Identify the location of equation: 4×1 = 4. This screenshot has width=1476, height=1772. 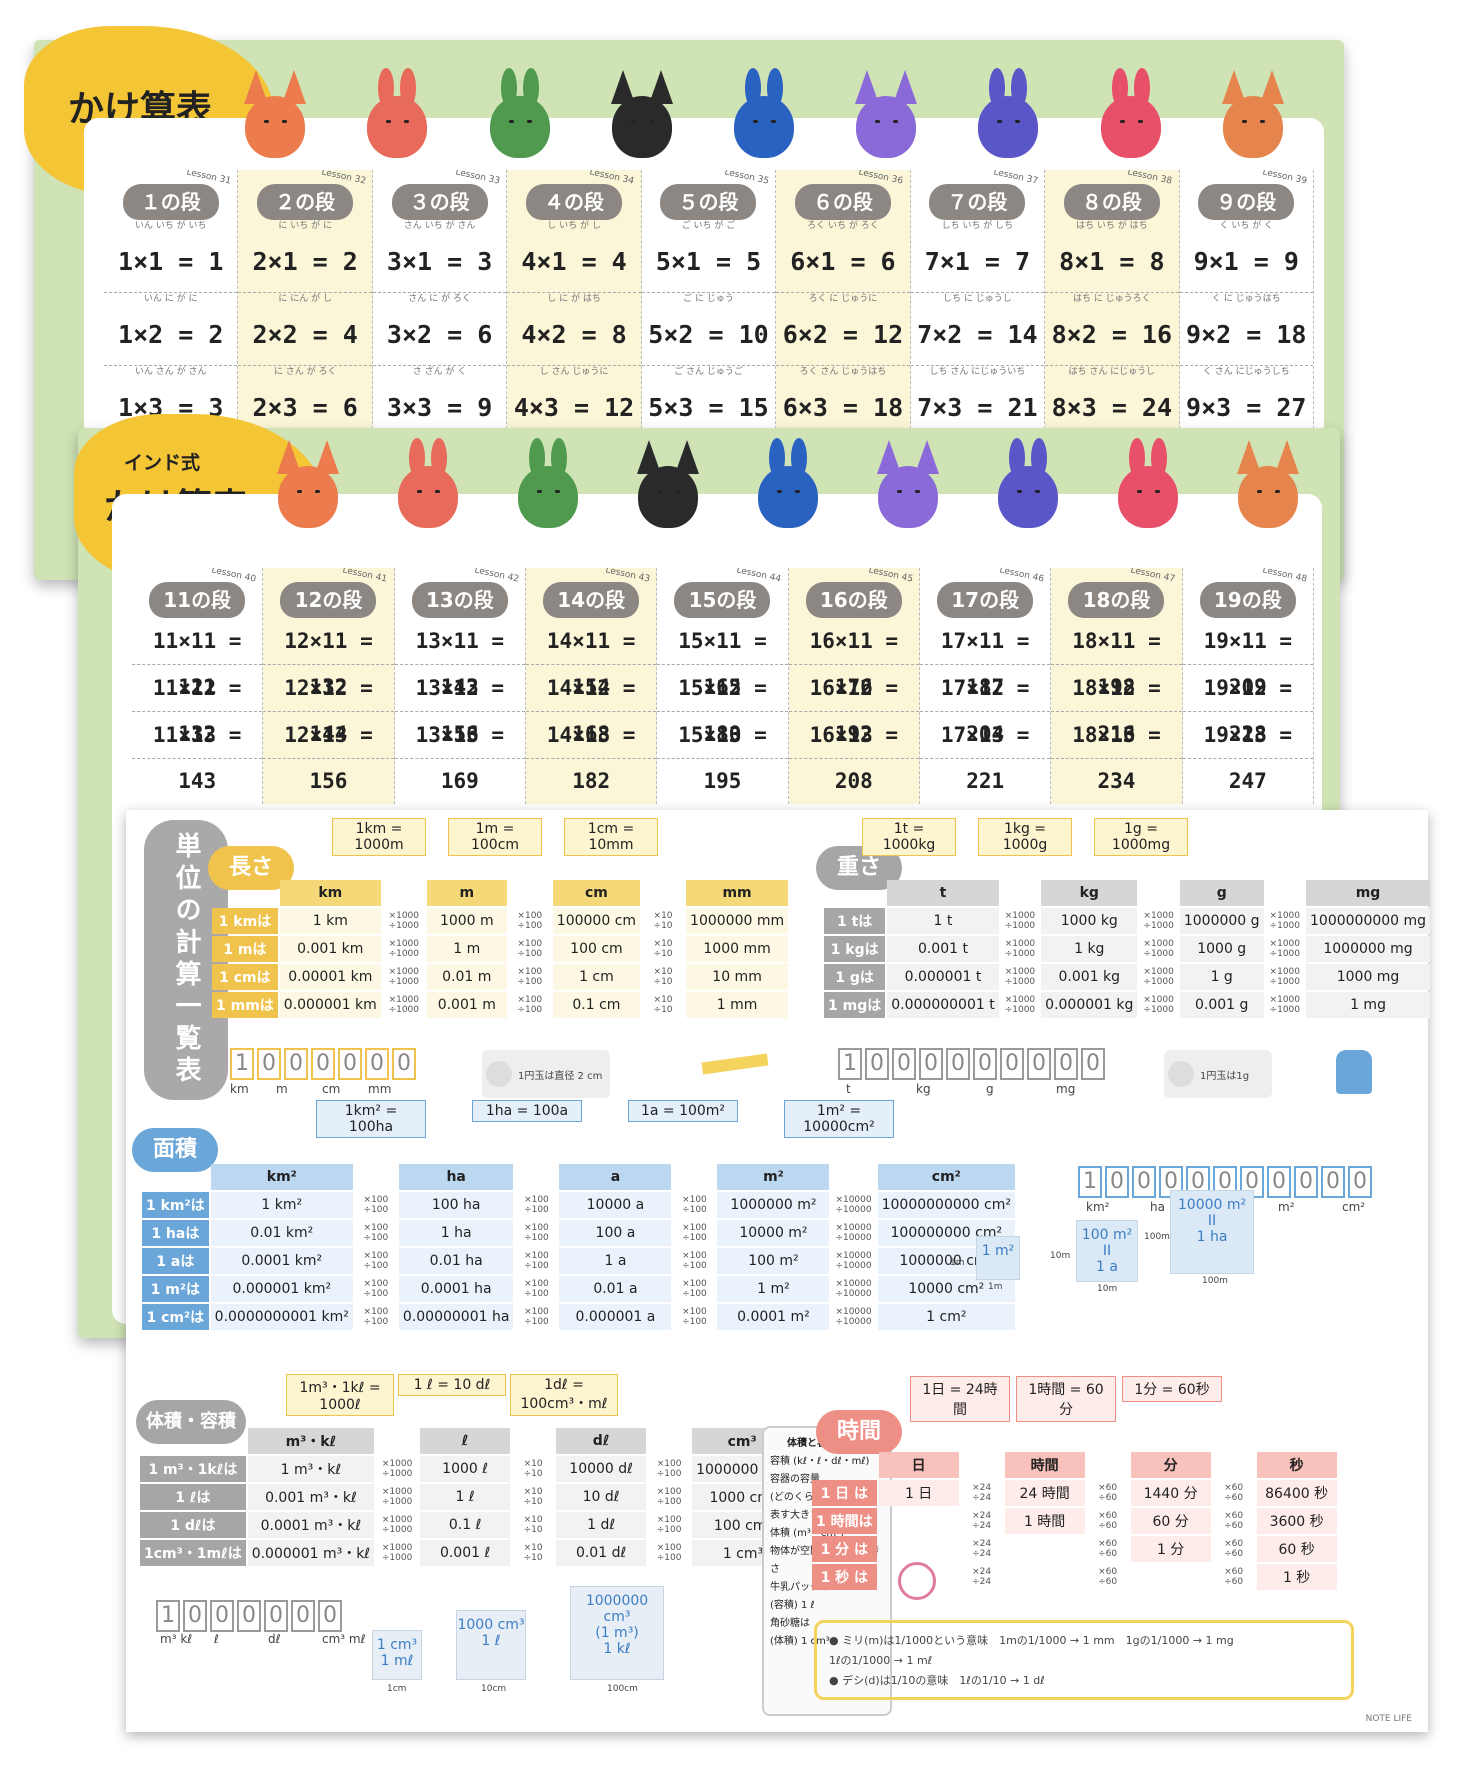
(574, 262).